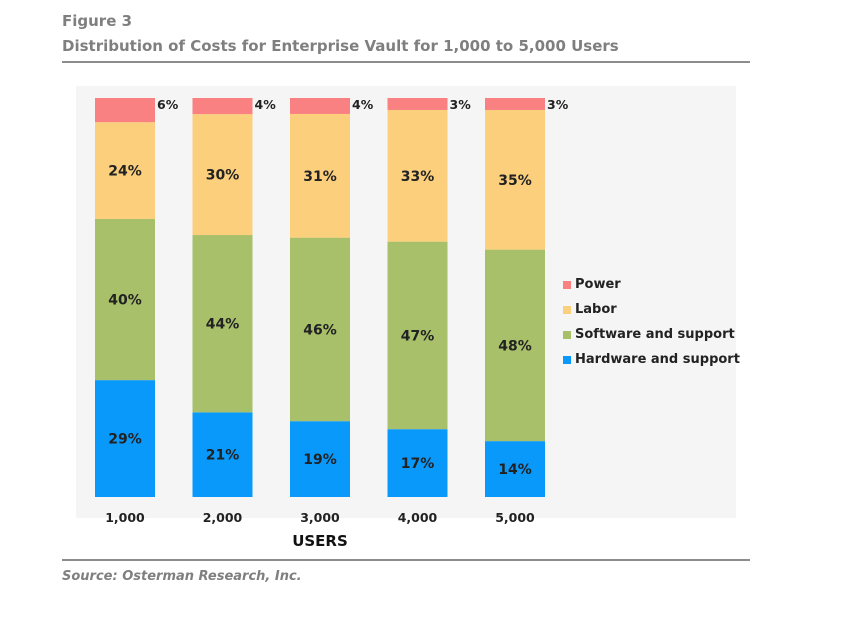  I want to click on data-label-labor-1: 24%, so click(125, 172).